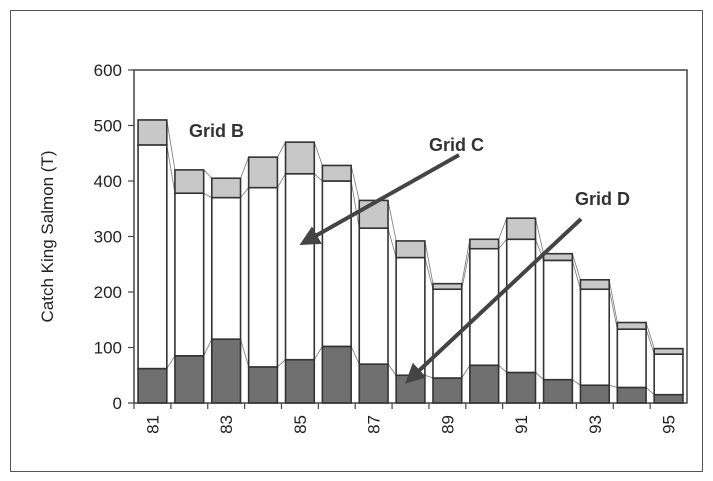  Describe the element at coordinates (595, 424) in the screenshot. I see `x-tick-label: 93` at that location.